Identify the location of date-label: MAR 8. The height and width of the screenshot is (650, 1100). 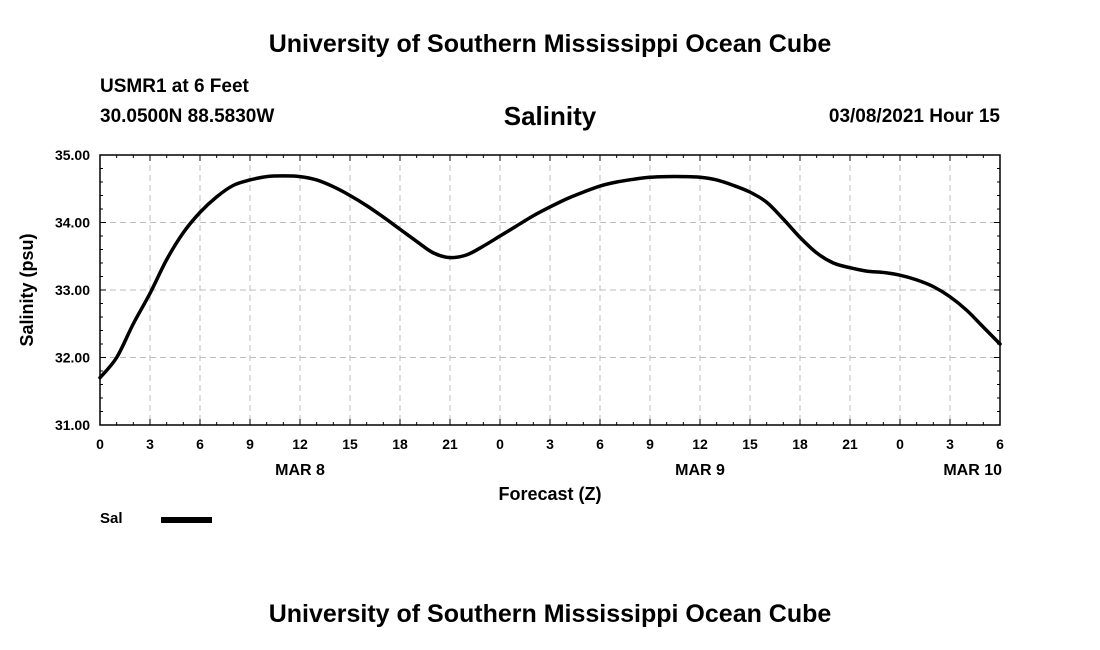
(300, 470).